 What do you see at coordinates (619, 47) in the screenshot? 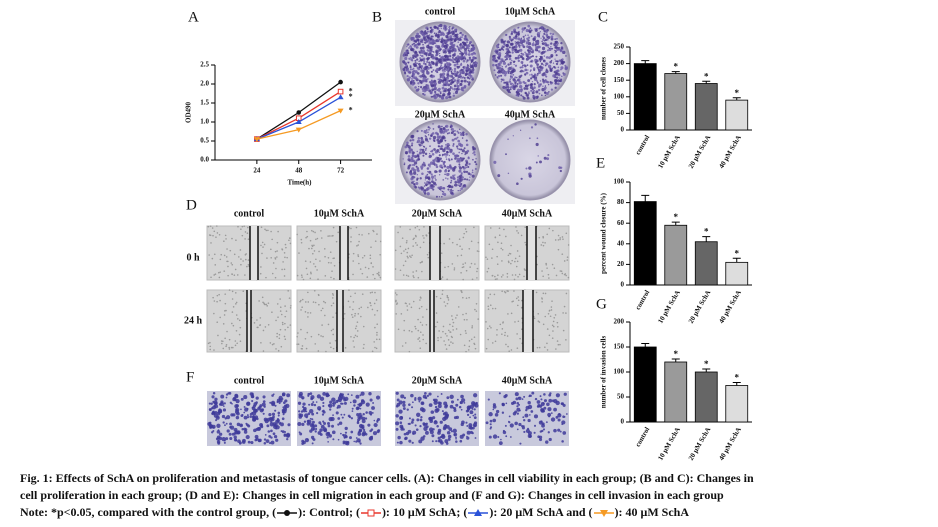
I see `y-tick-label: 250` at bounding box center [619, 47].